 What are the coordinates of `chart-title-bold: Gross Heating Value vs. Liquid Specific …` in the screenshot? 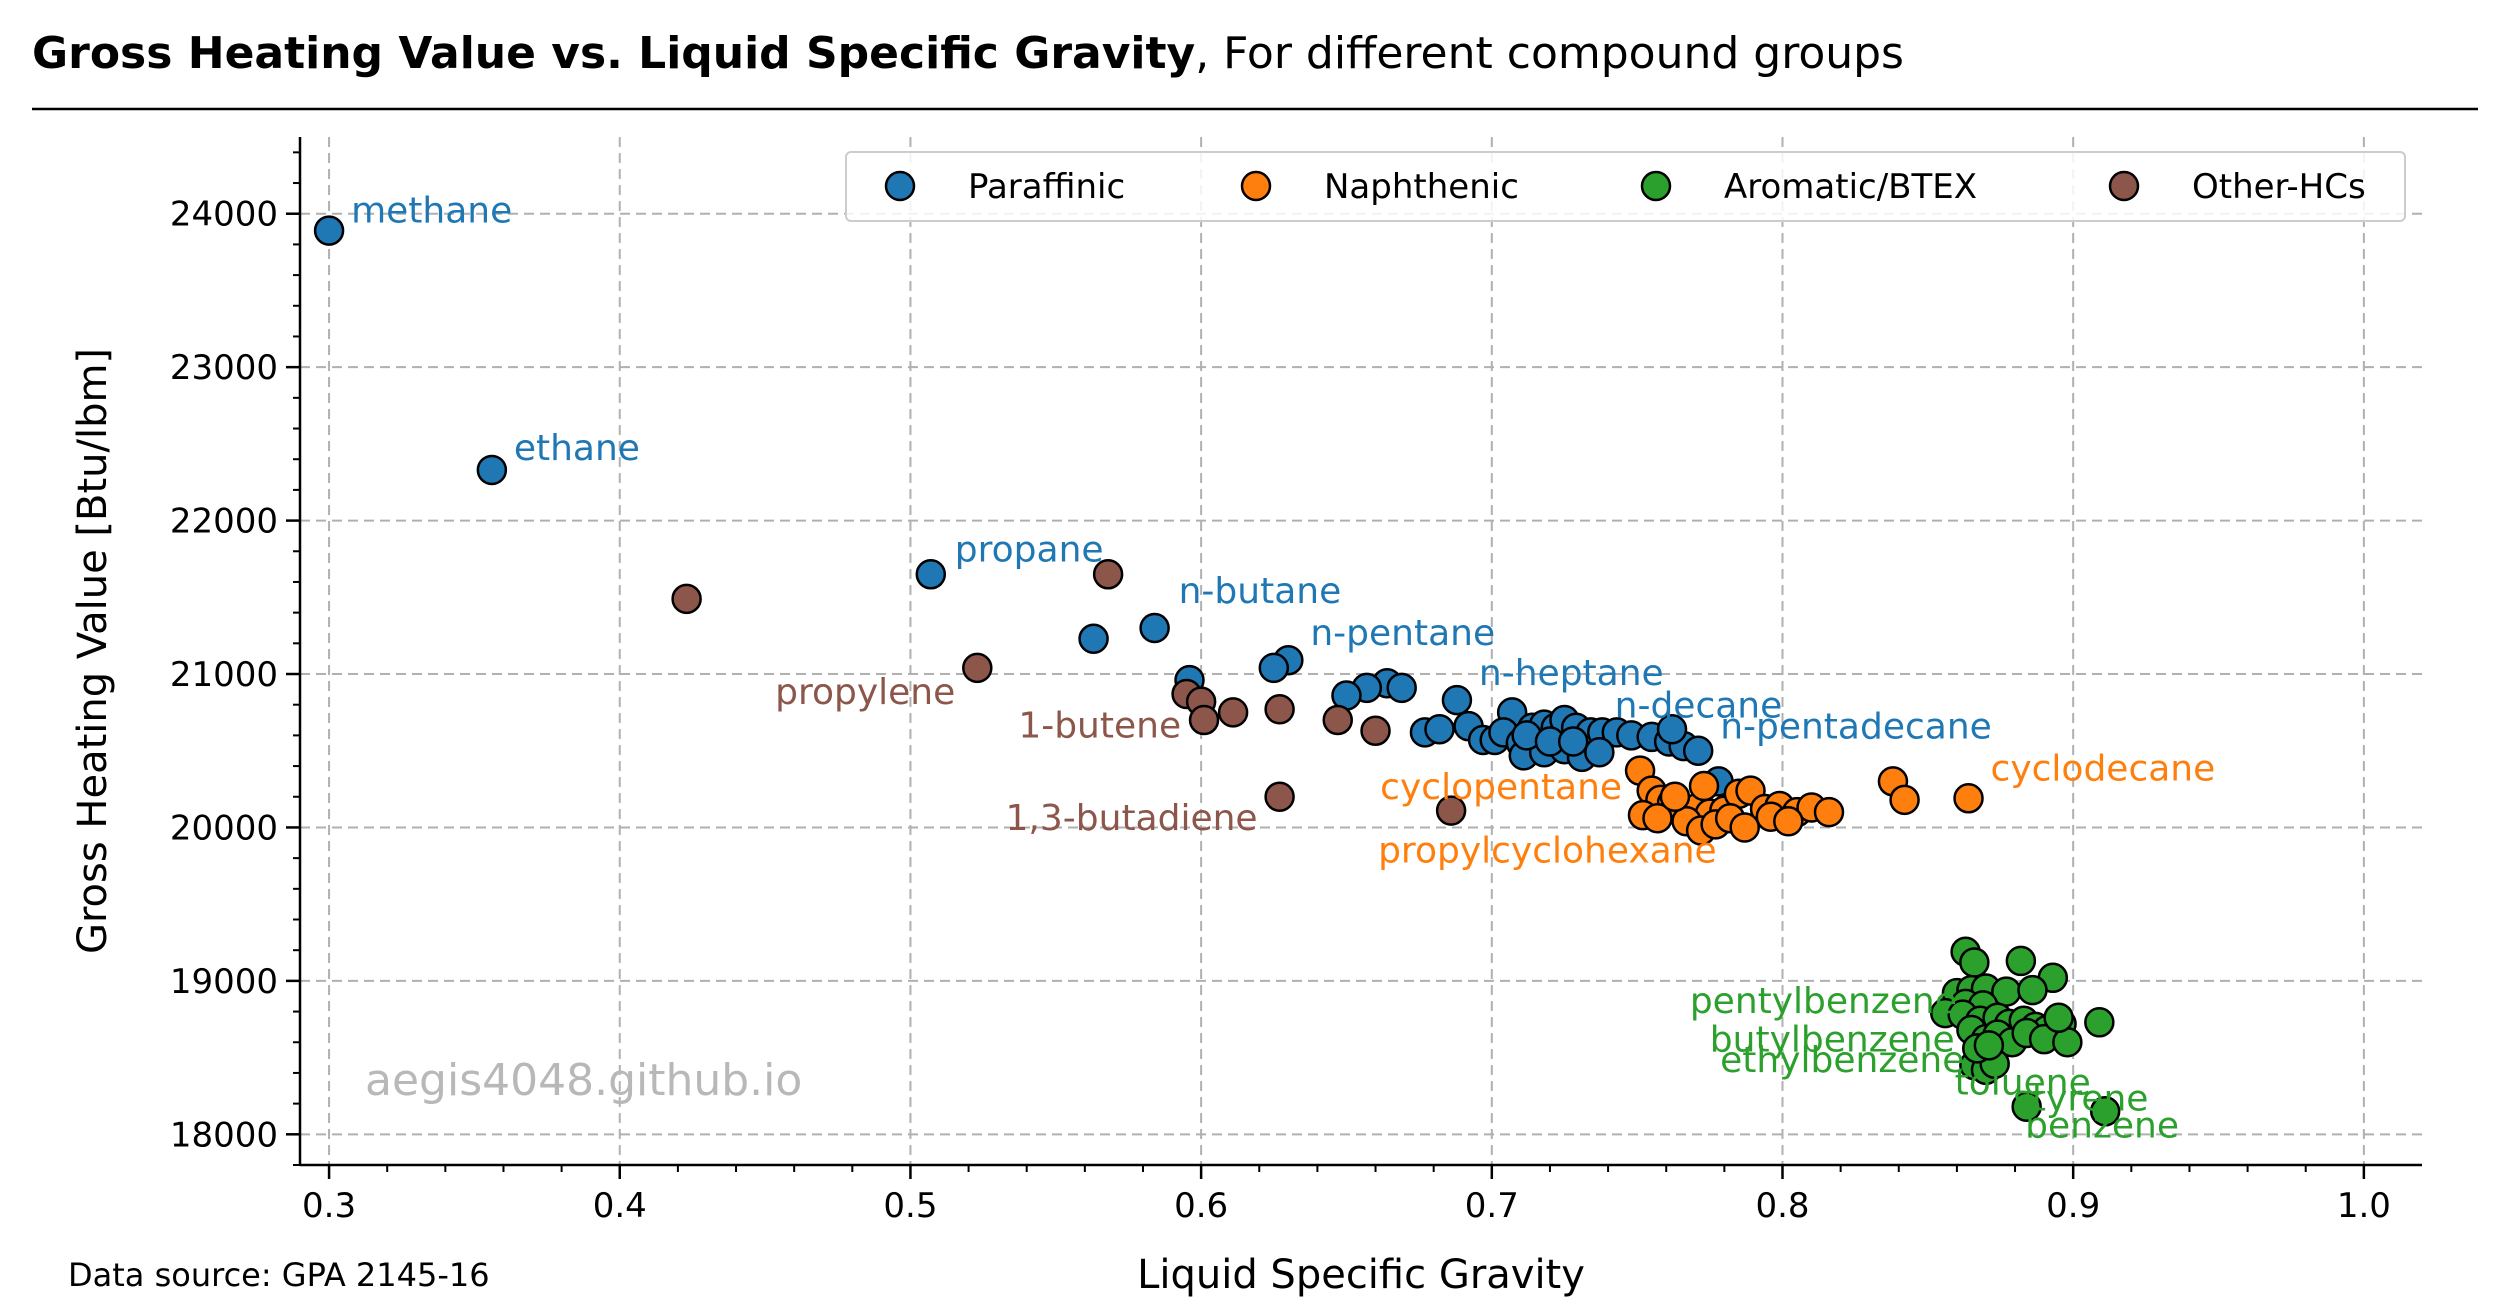 It's located at (613, 53).